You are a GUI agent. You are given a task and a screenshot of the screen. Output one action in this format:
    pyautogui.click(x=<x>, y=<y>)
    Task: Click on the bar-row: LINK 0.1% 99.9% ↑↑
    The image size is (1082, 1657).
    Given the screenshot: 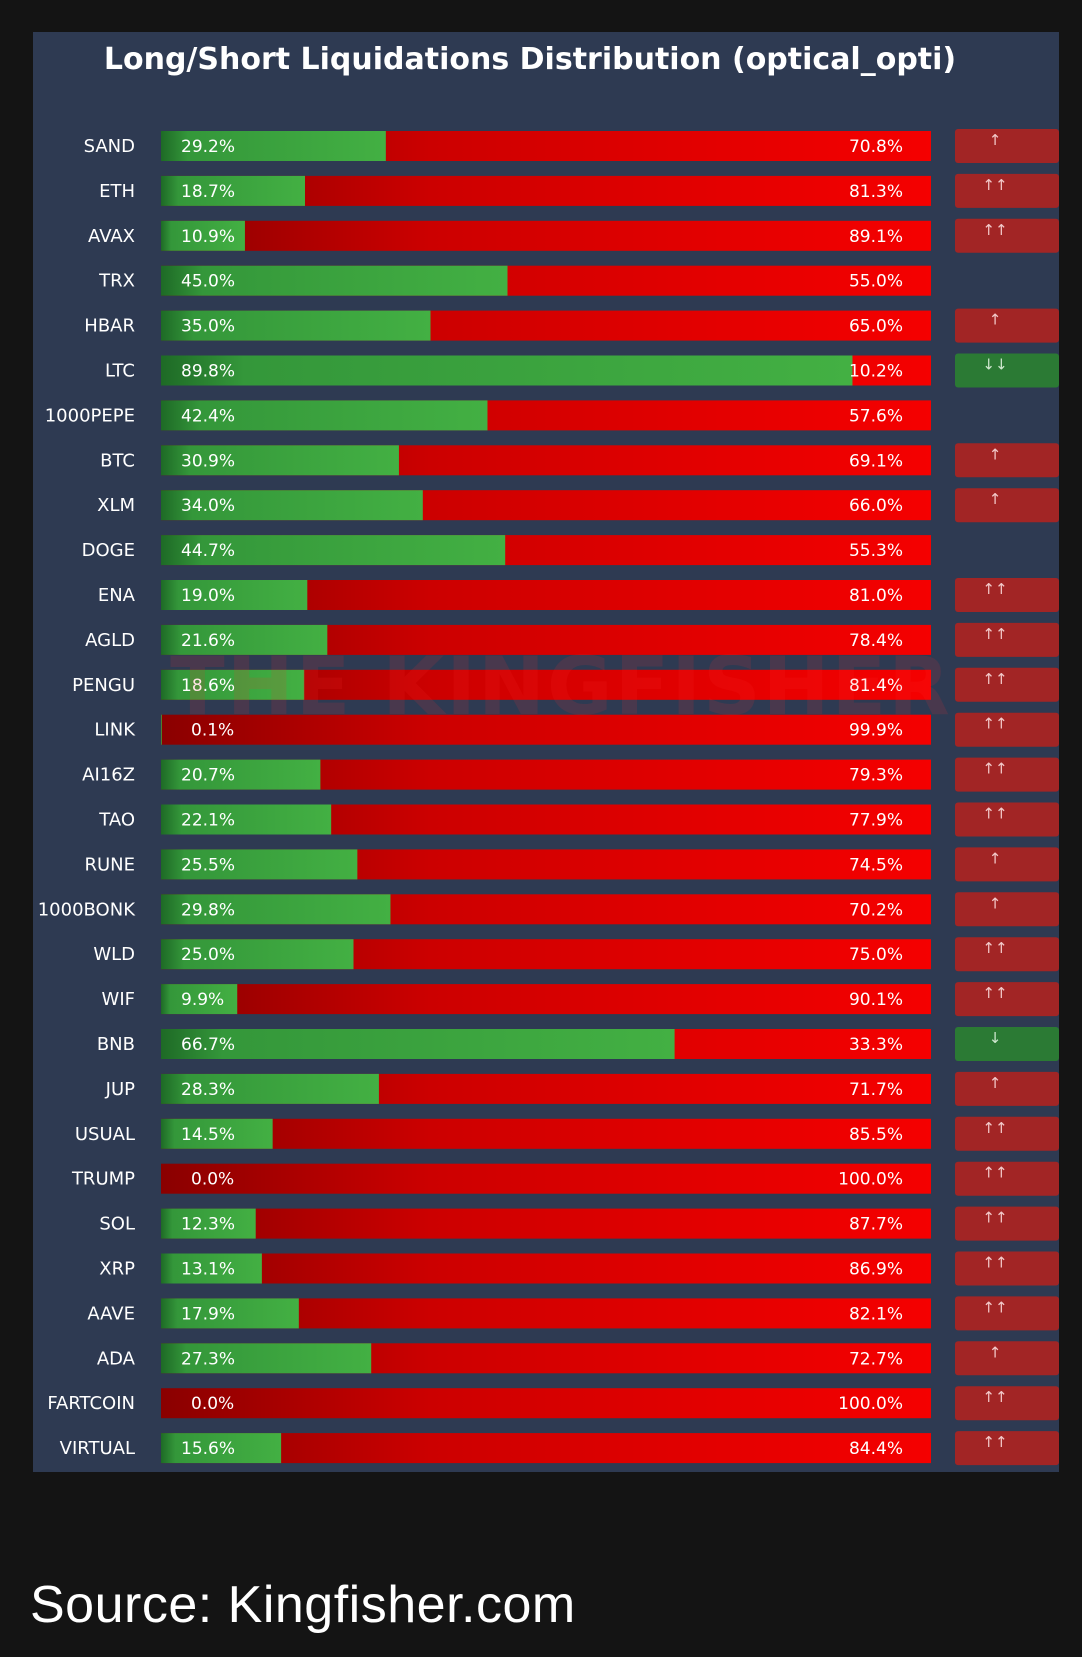 What is the action you would take?
    pyautogui.click(x=576, y=729)
    